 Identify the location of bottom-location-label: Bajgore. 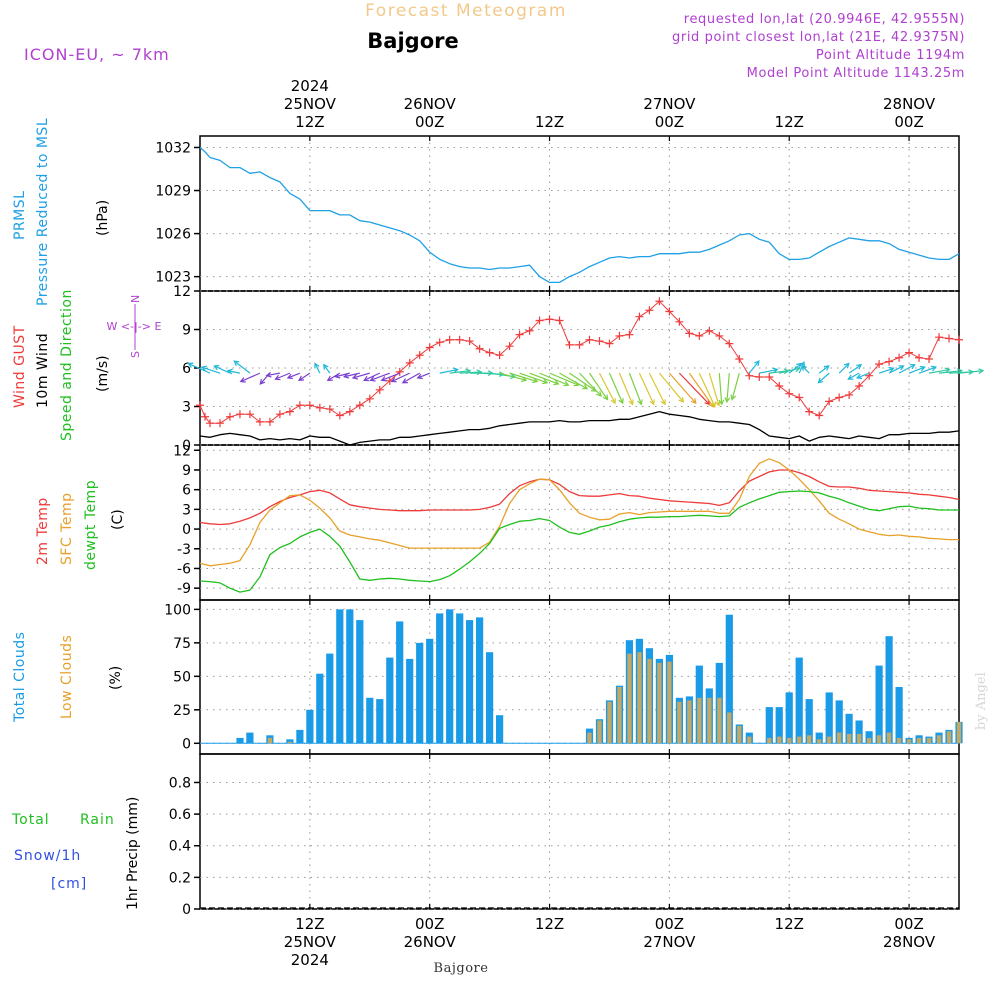
(461, 968).